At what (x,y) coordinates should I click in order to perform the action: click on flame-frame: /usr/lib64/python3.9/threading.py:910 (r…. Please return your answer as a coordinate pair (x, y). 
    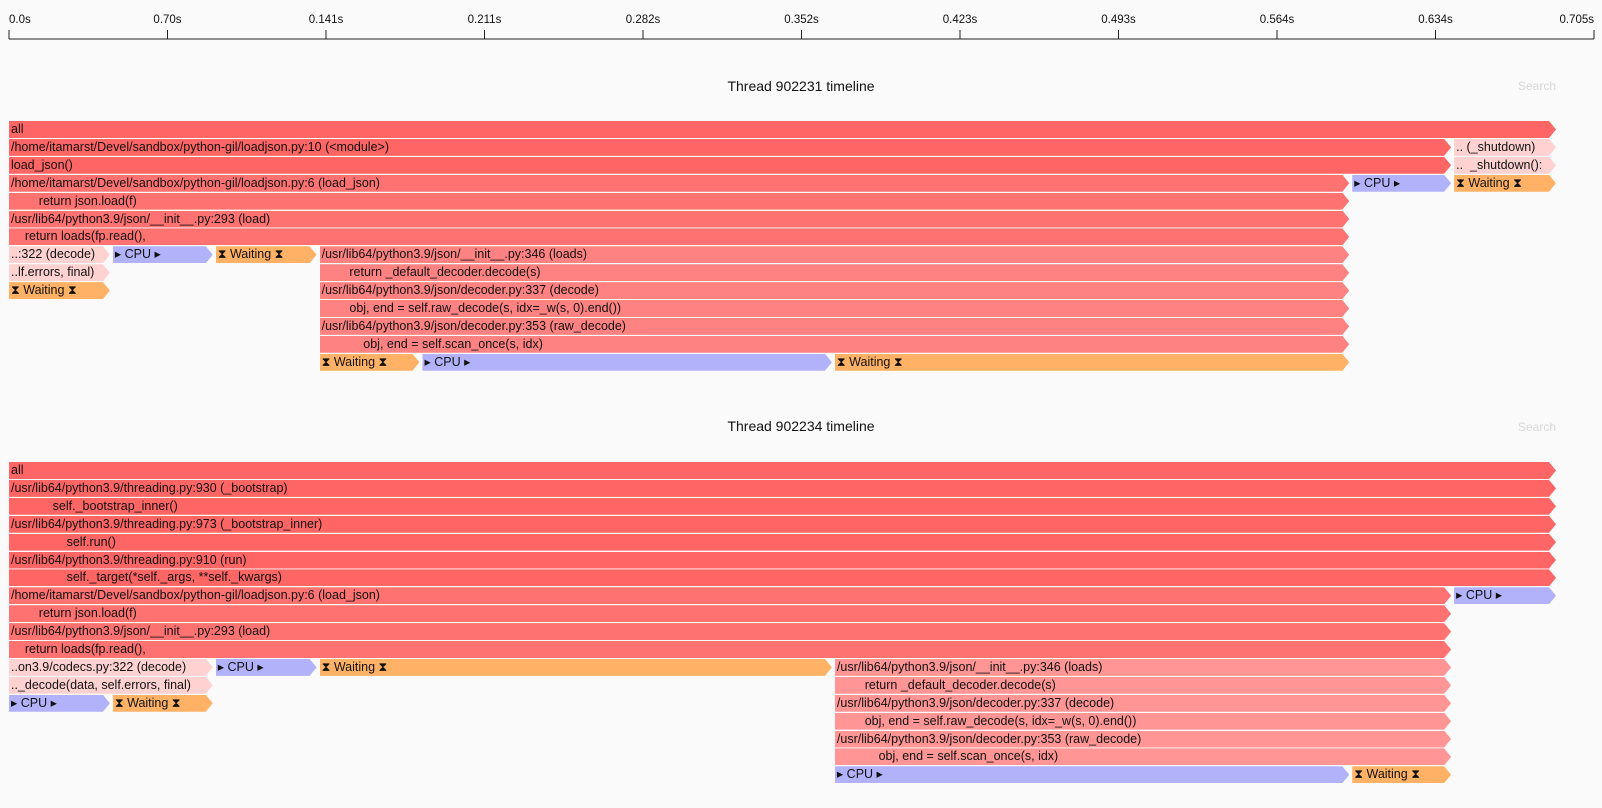
    Looking at the image, I should click on (782, 560).